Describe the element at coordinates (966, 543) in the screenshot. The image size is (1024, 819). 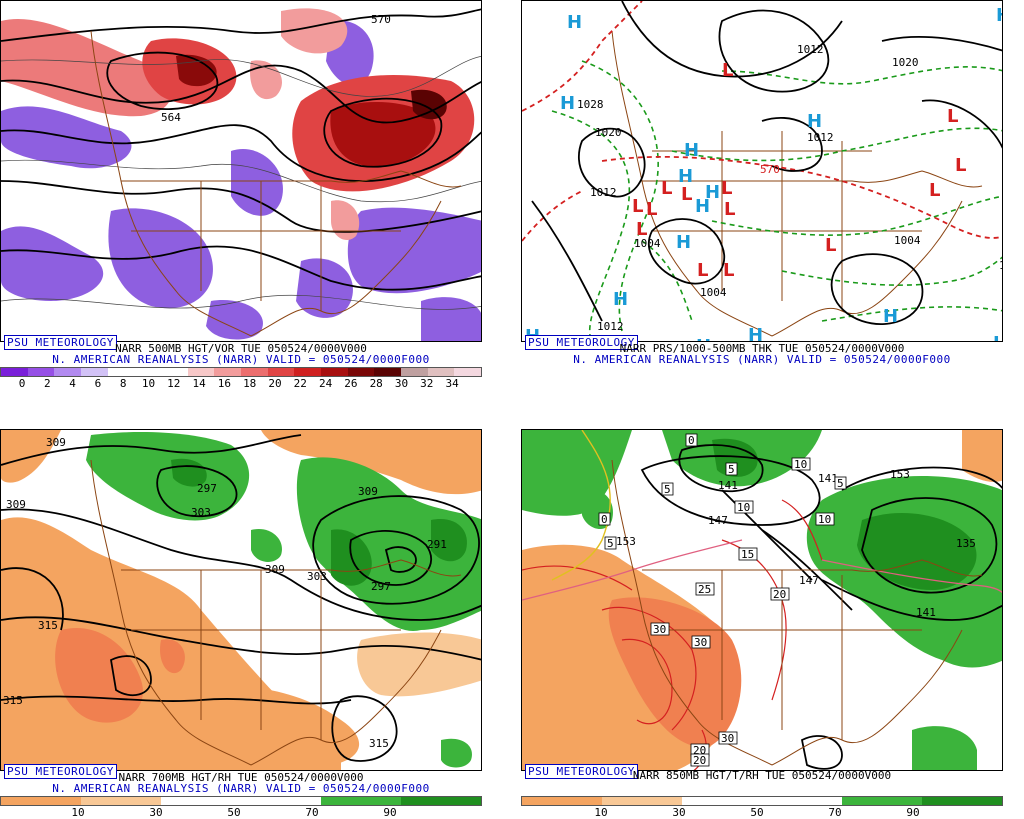
I see `height-contour-label: 135` at that location.